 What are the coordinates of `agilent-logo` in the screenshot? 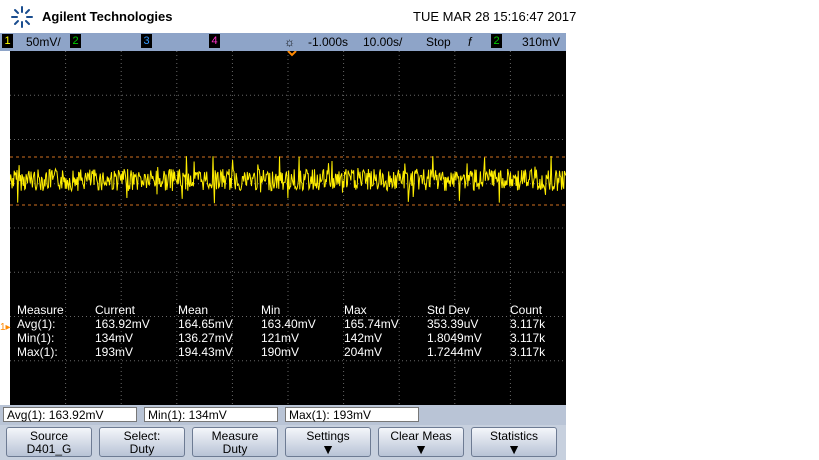 It's located at (22, 17).